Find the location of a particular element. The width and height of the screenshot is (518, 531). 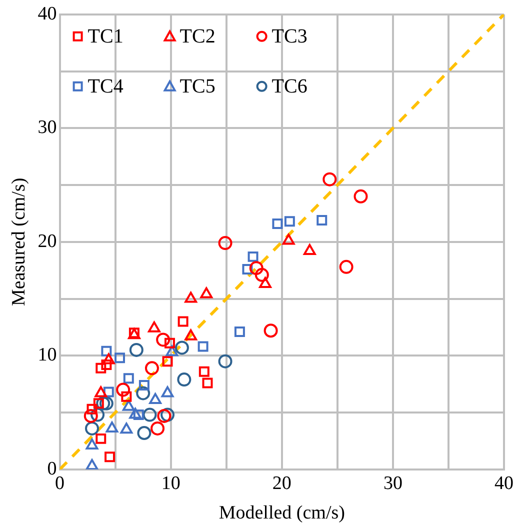

y-tick-label: 30 is located at coordinates (47, 127).